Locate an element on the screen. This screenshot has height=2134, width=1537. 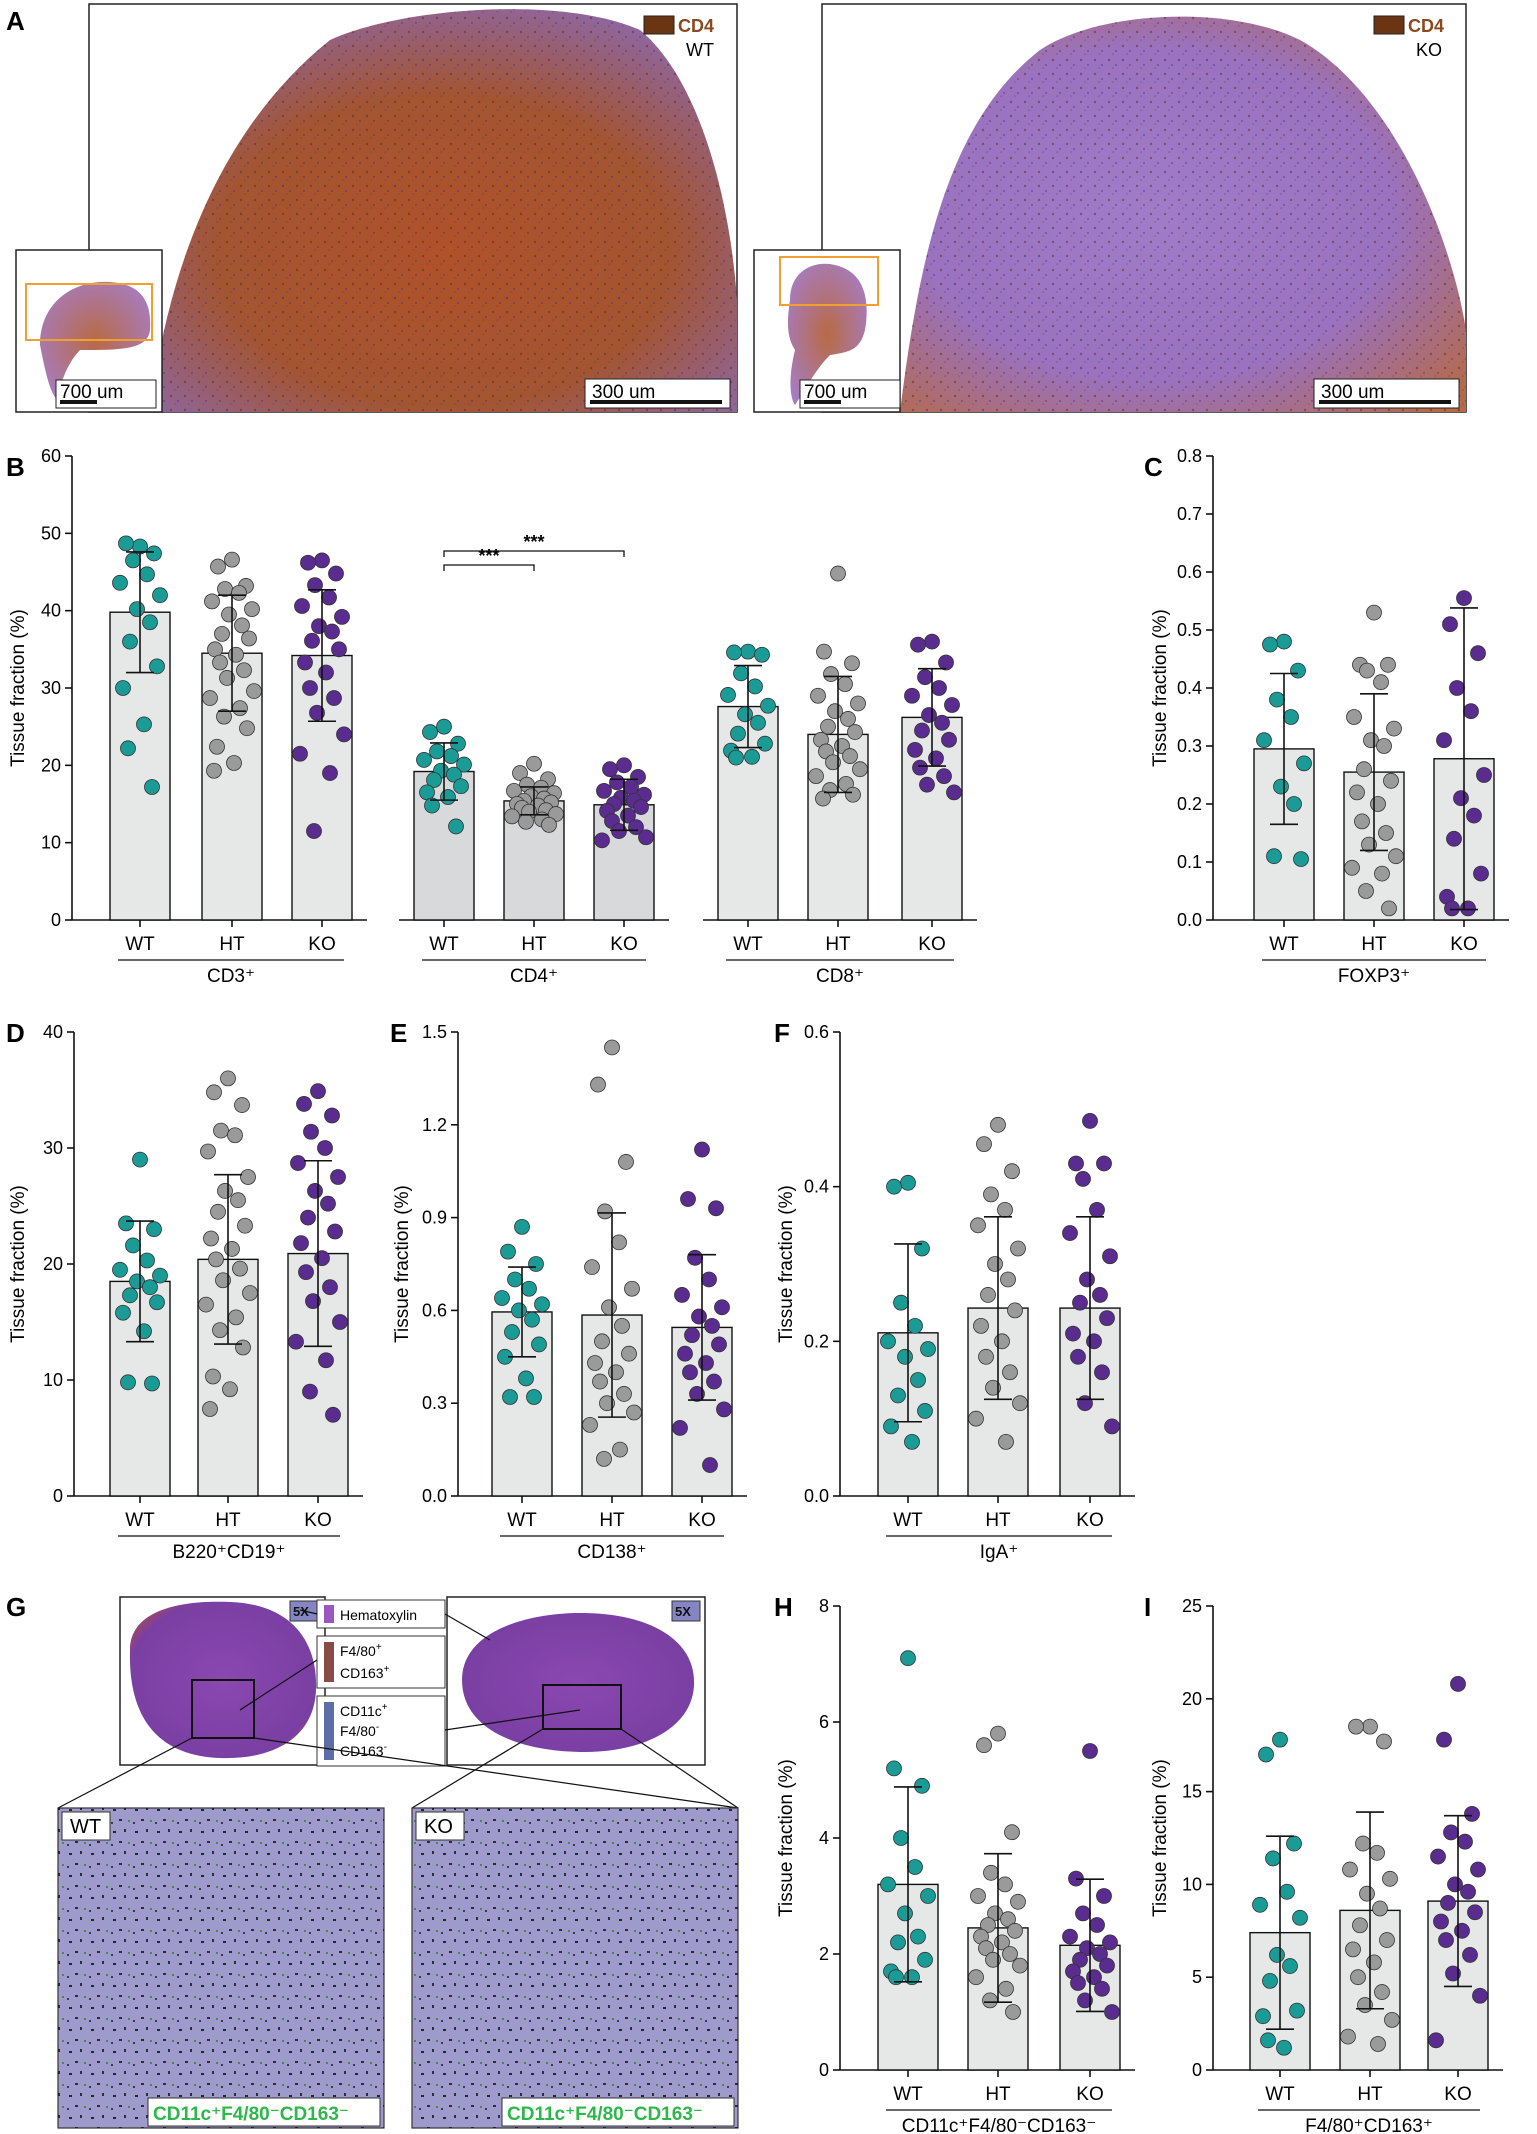
panel-g-callout-lines is located at coordinates (398, 1709).